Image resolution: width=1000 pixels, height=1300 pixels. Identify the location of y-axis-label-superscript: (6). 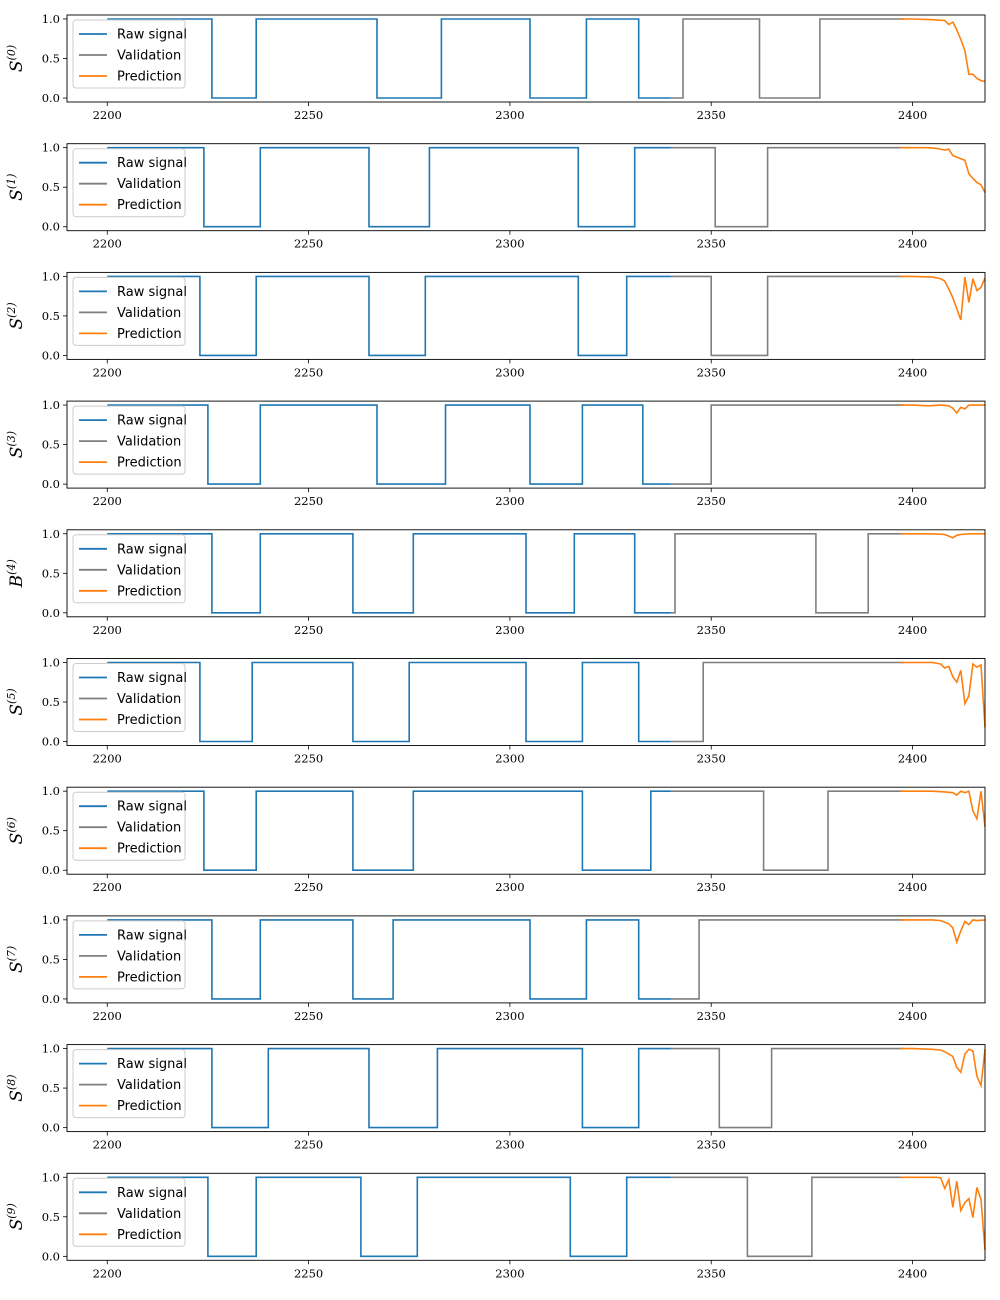
(11, 825).